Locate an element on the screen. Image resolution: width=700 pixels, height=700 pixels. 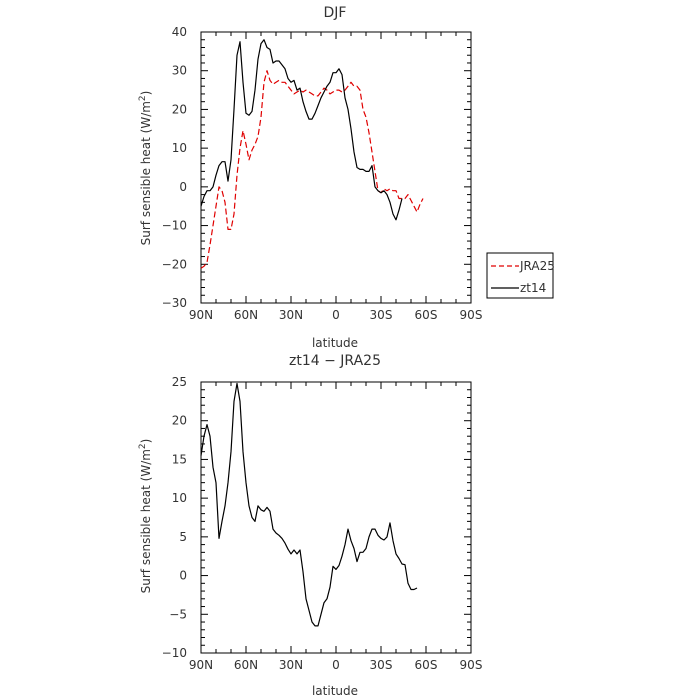
bottom-chart-ylabel-main: Surf sensible heat (W/m is located at coordinates (146, 521).